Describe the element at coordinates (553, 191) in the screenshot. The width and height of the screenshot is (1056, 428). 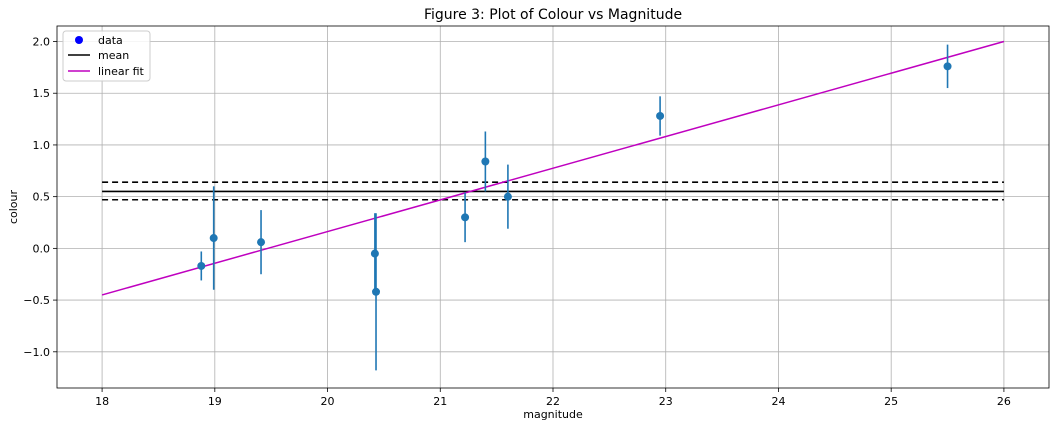
I see `mean-lines` at that location.